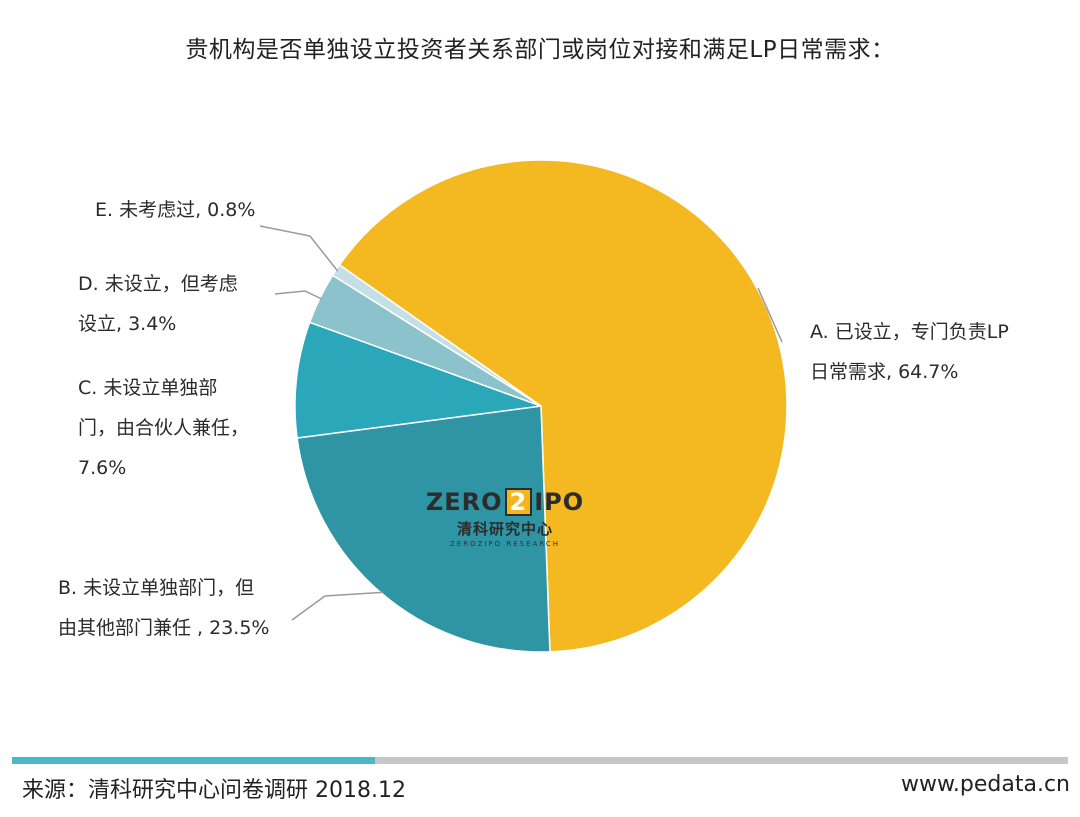 The height and width of the screenshot is (817, 1080). What do you see at coordinates (163, 608) in the screenshot?
I see `label-b: B. 未设立单独部门，但 由其他部门兼任 , 23.5%` at bounding box center [163, 608].